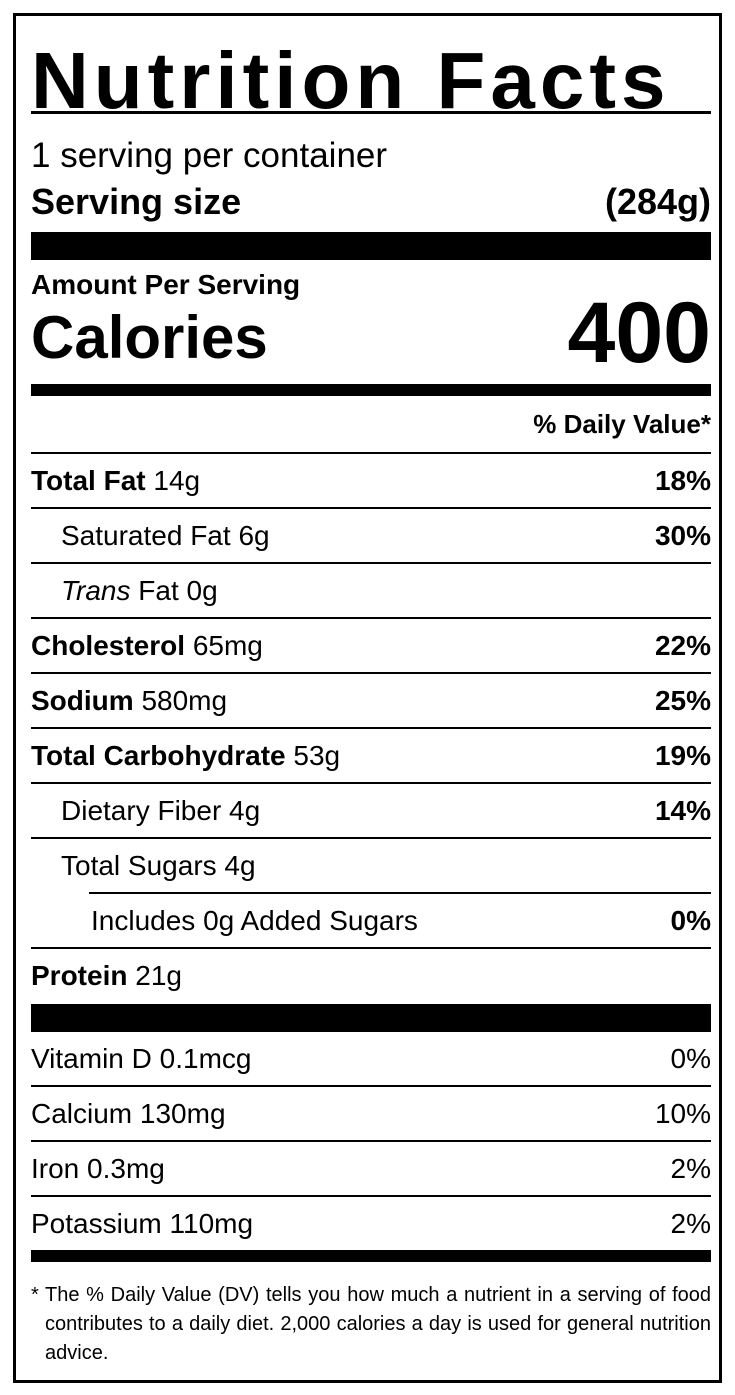 The image size is (735, 1395). What do you see at coordinates (682, 755) in the screenshot?
I see `nutrient-dv: 19%` at bounding box center [682, 755].